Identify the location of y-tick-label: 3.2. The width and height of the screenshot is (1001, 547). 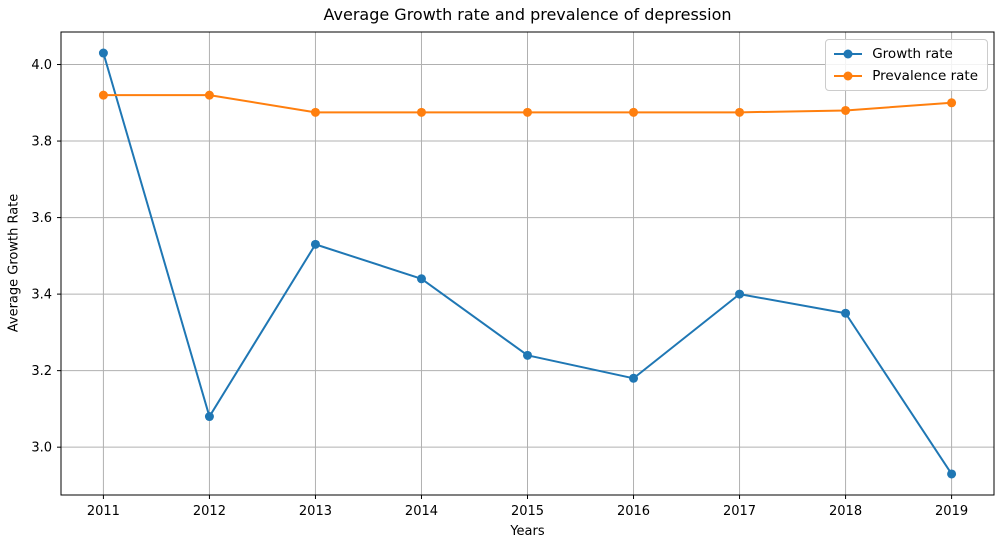
(41, 371).